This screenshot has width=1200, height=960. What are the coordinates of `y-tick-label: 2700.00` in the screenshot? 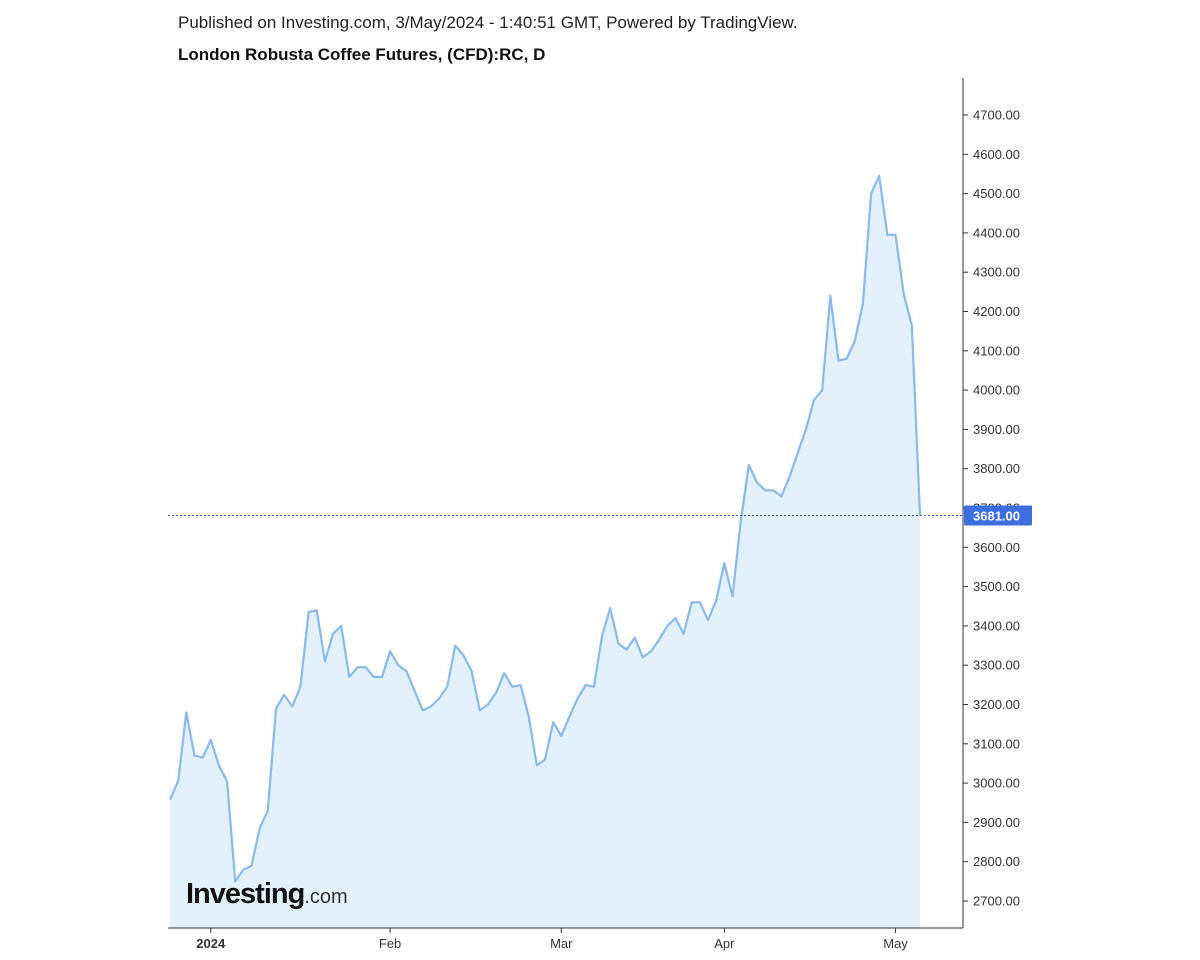 It's located at (996, 901).